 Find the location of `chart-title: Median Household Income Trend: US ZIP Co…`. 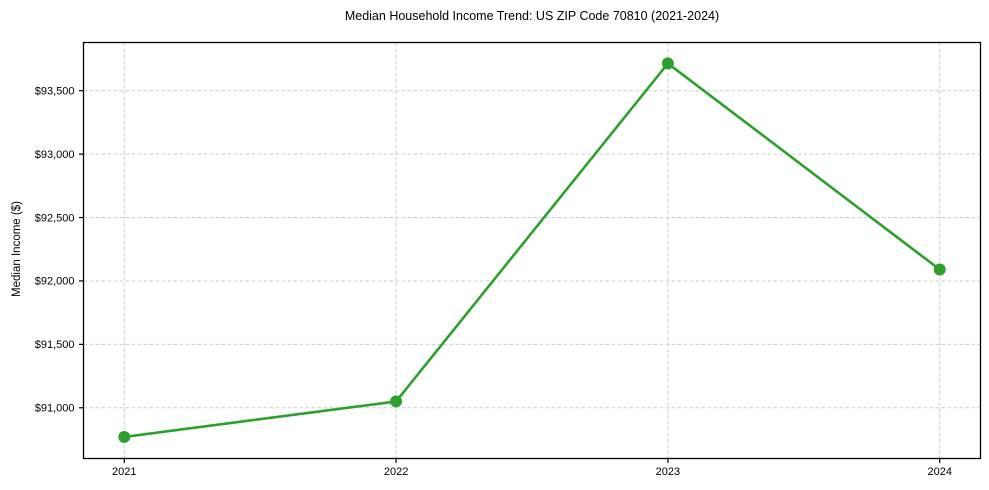

chart-title: Median Household Income Trend: US ZIP Co… is located at coordinates (532, 16).